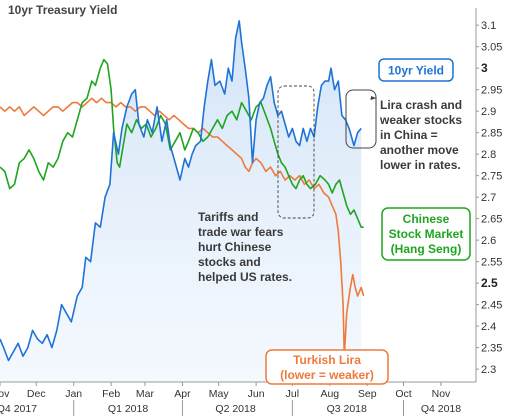 This screenshot has height=416, width=506. I want to click on y-tick-label: 2.55, so click(491, 263).